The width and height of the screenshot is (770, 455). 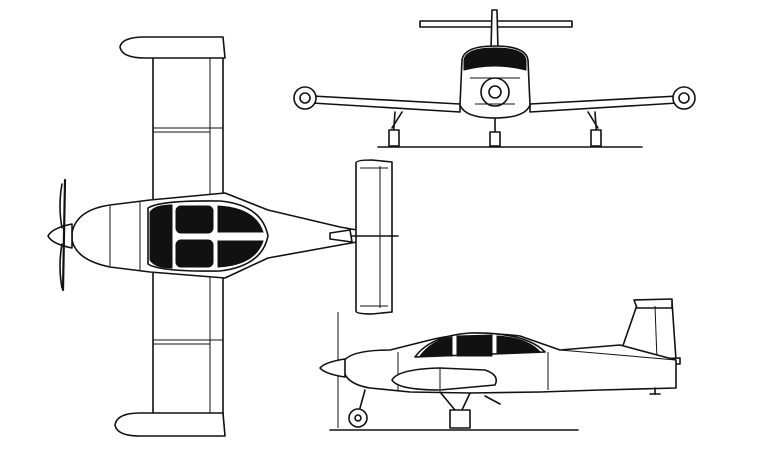 What do you see at coordinates (386, 104) in the screenshot?
I see `front-view-wing-left` at bounding box center [386, 104].